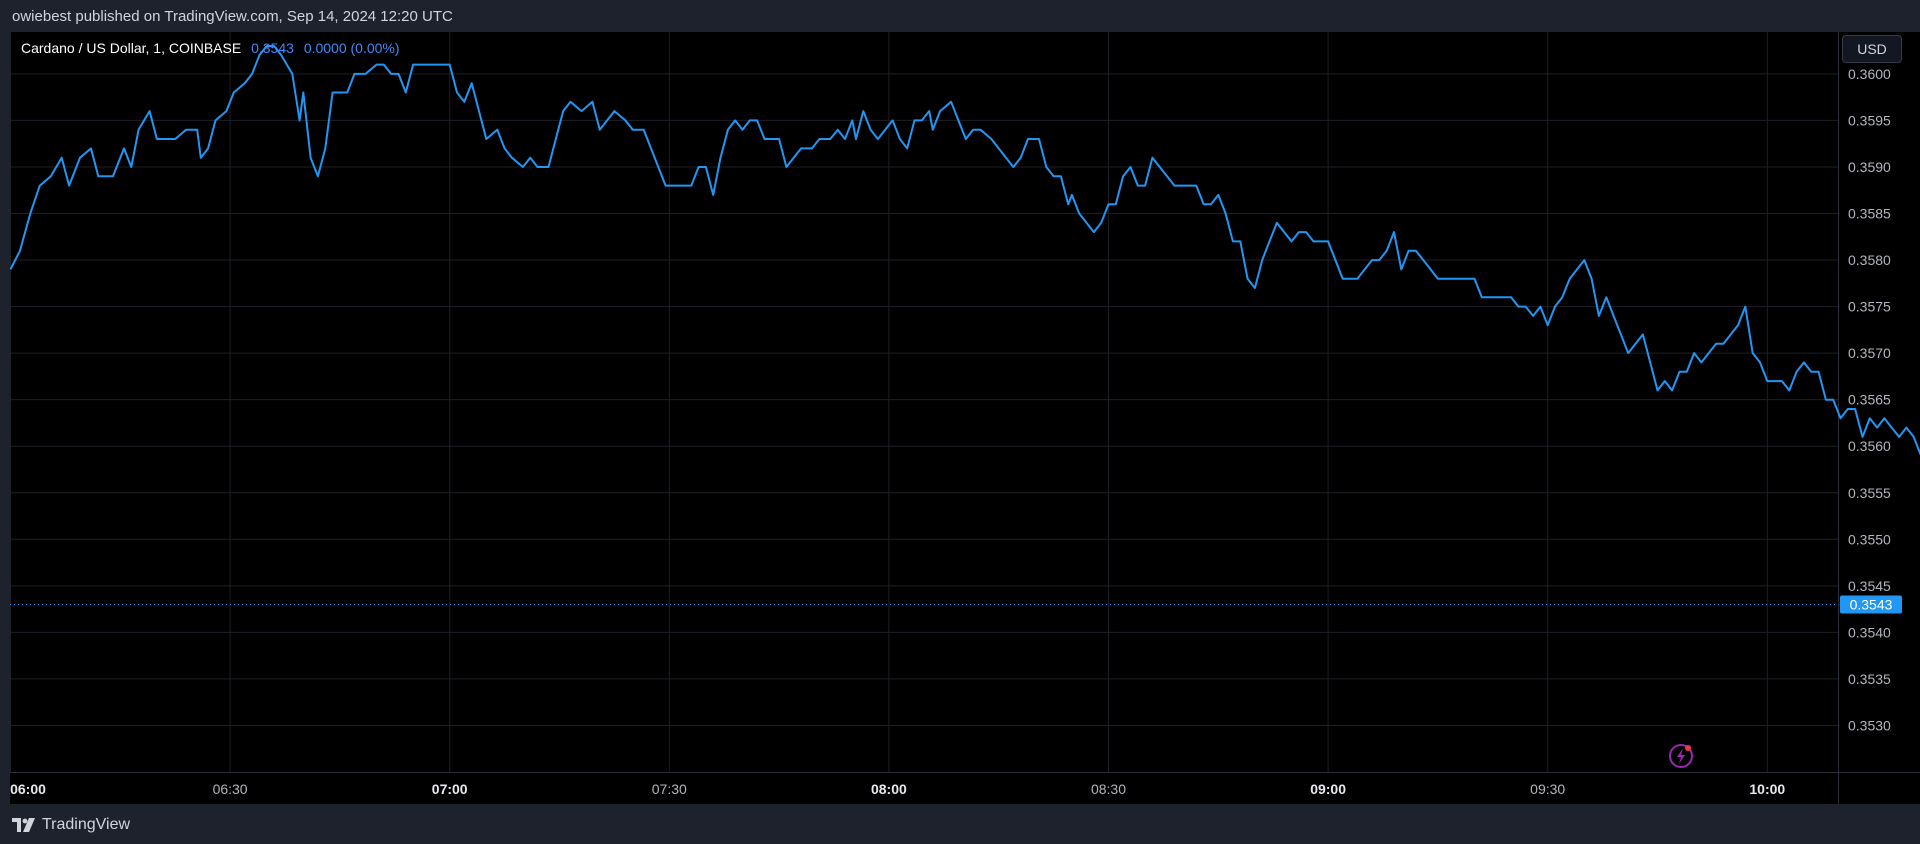  Describe the element at coordinates (1767, 789) in the screenshot. I see `x-tick-label: 10:00` at that location.